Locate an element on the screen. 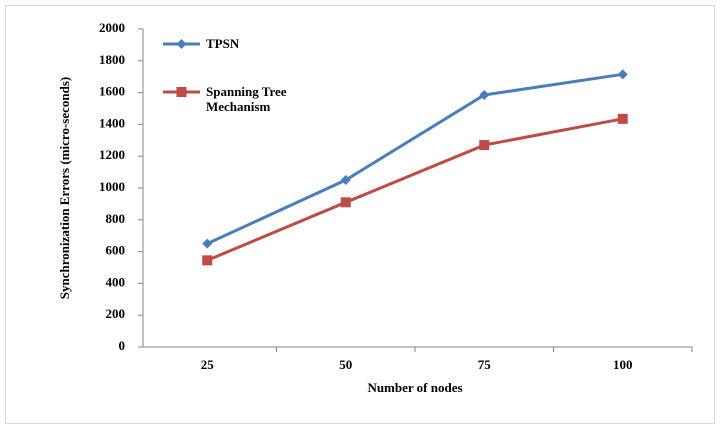 This screenshot has width=720, height=428. legend-label: Spanning Tree Mechanism is located at coordinates (246, 99).